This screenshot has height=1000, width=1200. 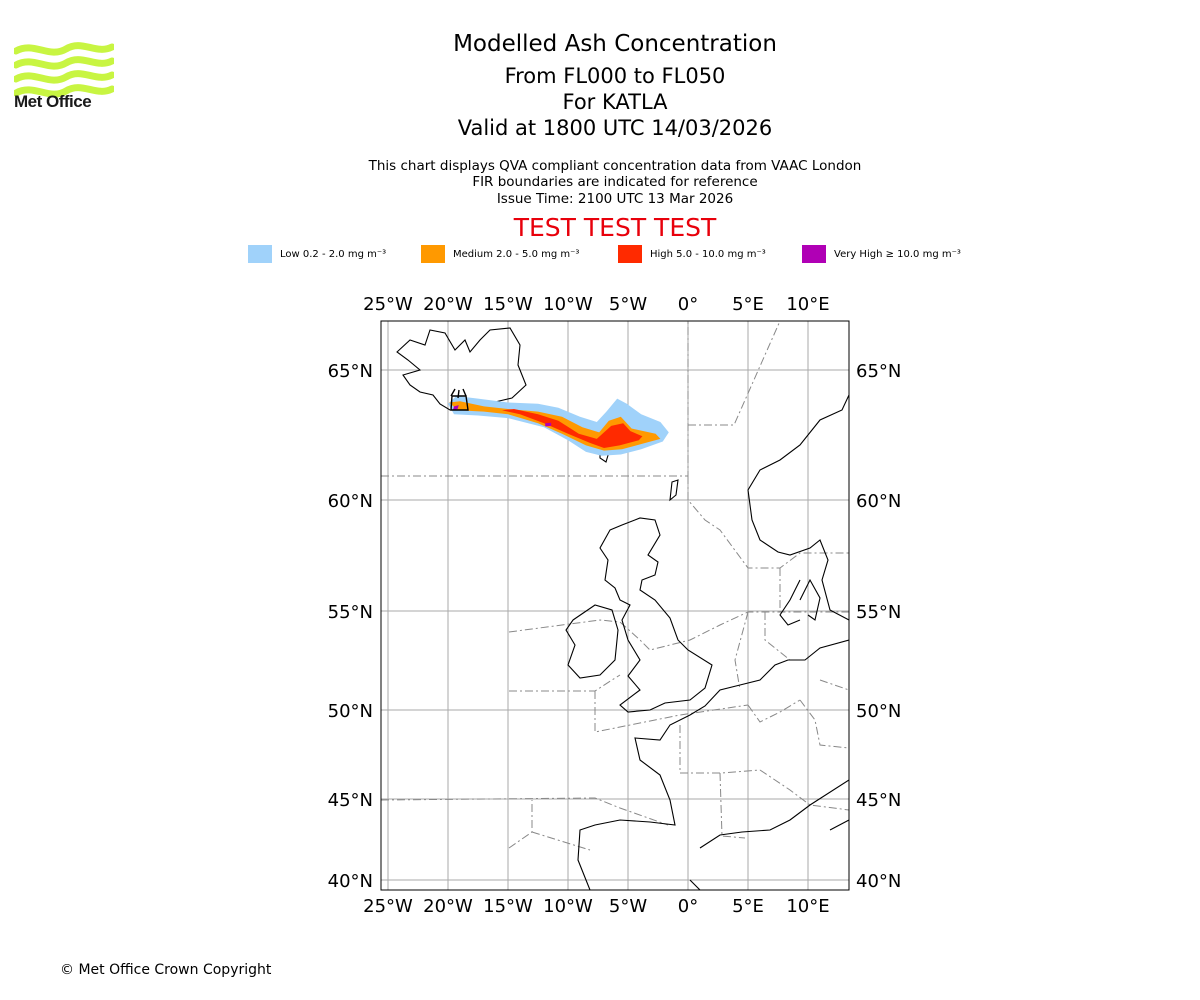 I want to click on legend-swatch-very-high, so click(x=814, y=254).